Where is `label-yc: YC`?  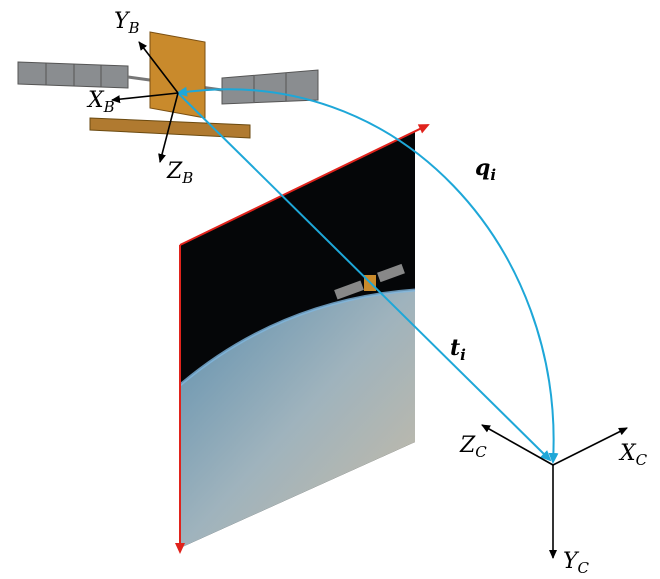
label-yc: YC is located at coordinates (576, 563).